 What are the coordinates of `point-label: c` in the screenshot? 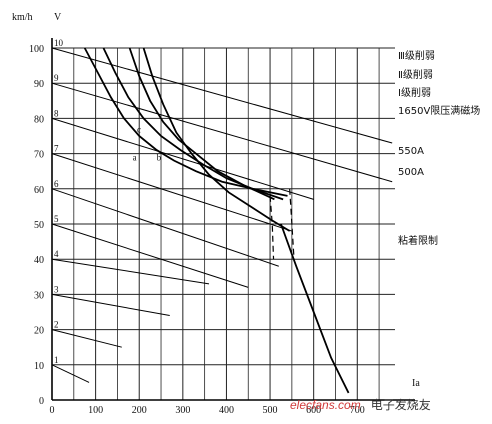 It's located at (139, 129).